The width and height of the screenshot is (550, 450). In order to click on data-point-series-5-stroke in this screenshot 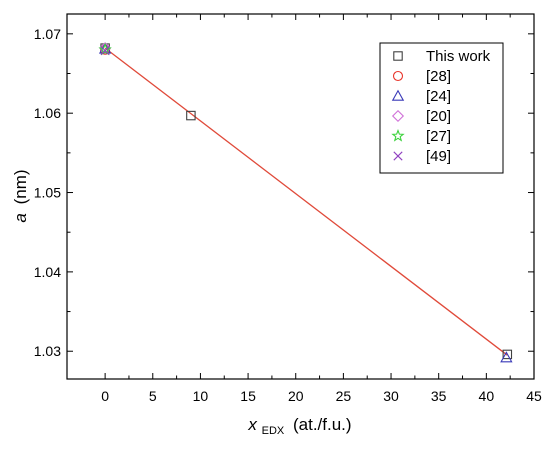, I will do `click(105, 50)`.